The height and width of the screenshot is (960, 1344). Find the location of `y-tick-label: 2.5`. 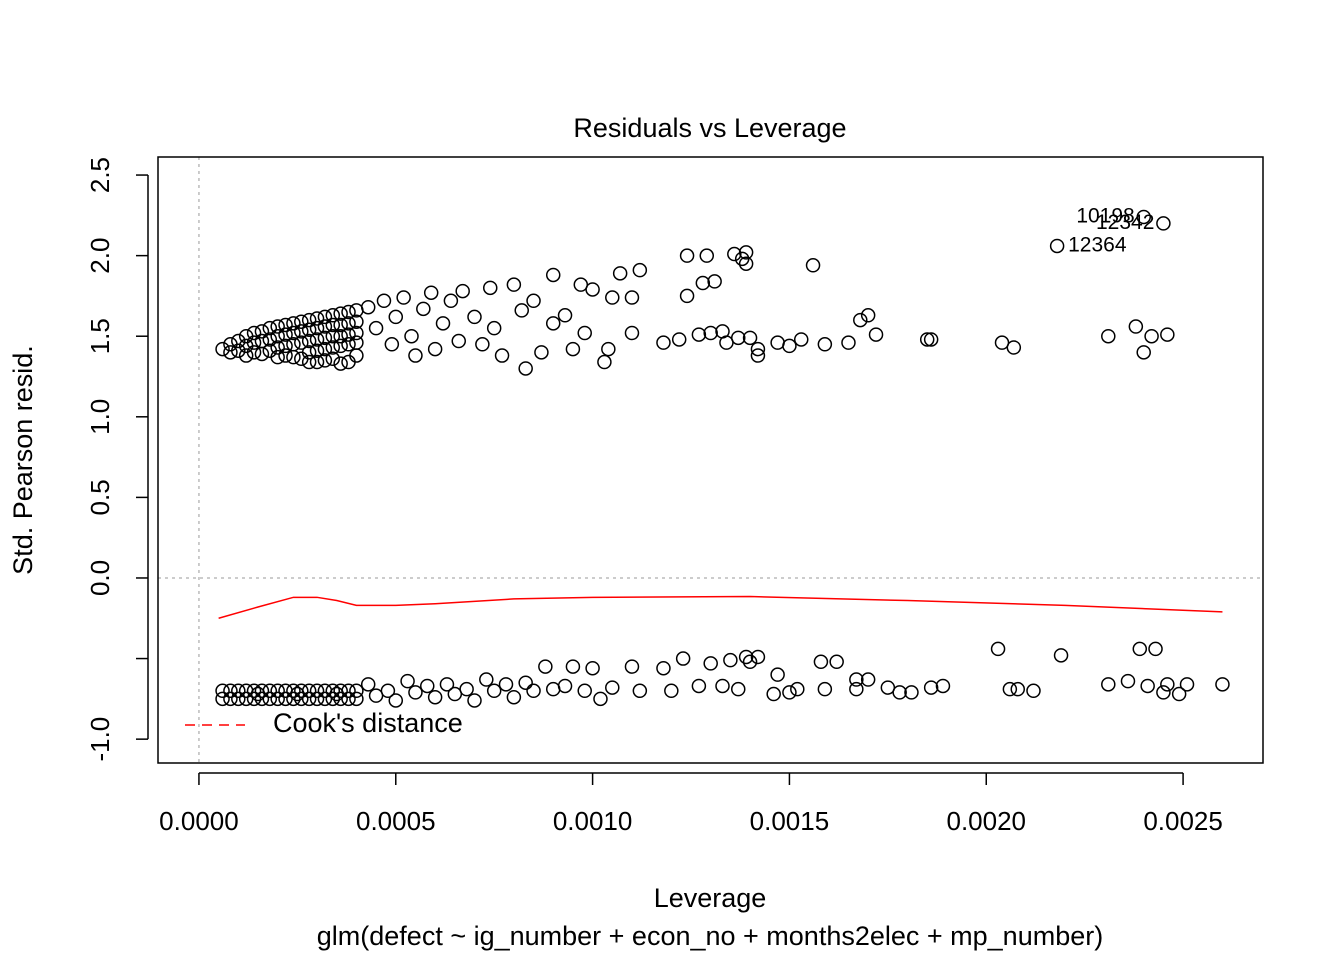

y-tick-label: 2.5 is located at coordinates (100, 175).